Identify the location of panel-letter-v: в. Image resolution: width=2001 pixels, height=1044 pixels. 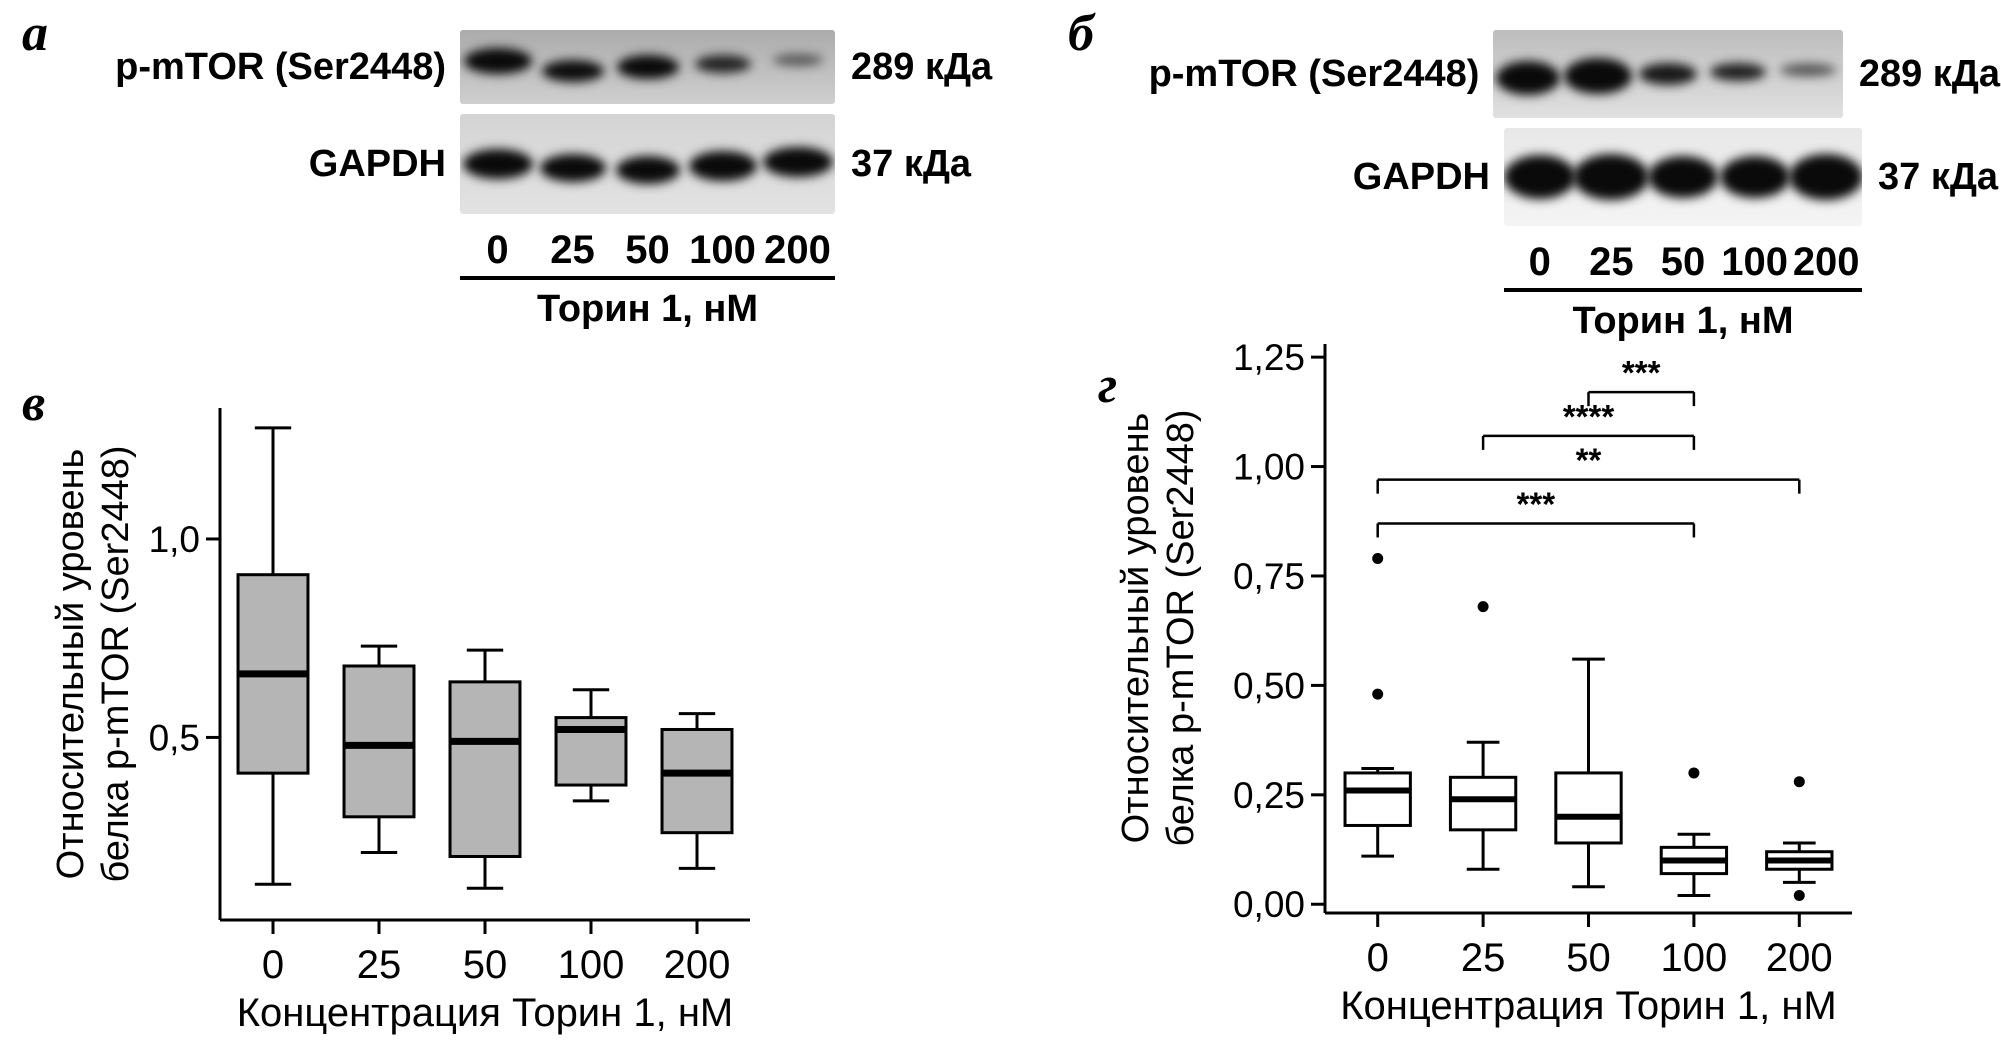
(34, 403).